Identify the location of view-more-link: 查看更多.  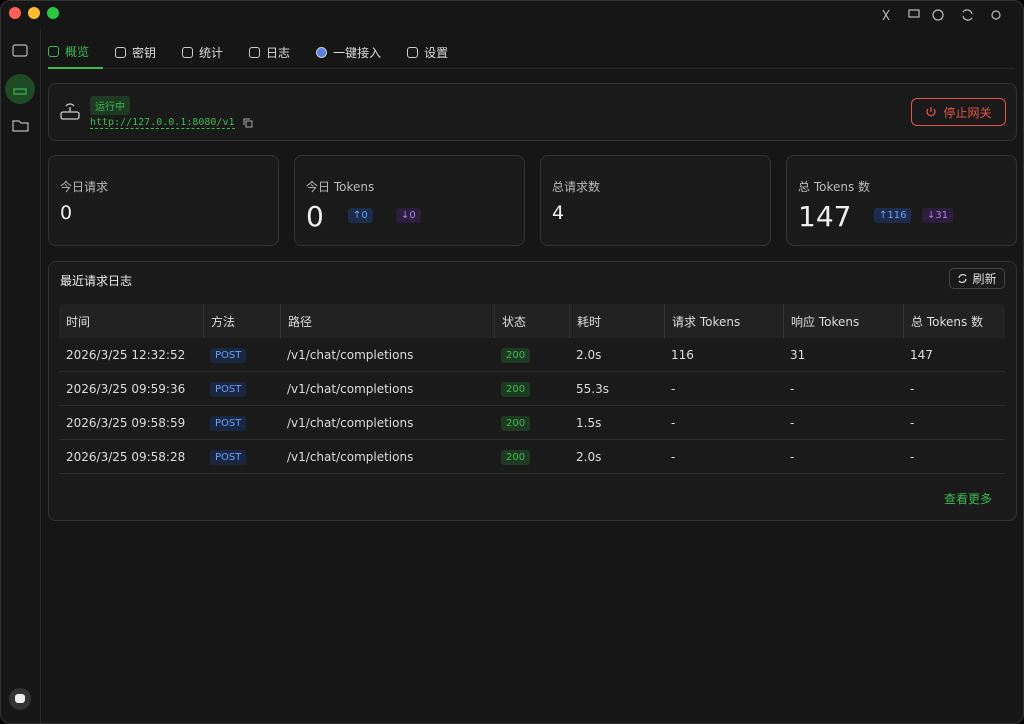
(967, 499).